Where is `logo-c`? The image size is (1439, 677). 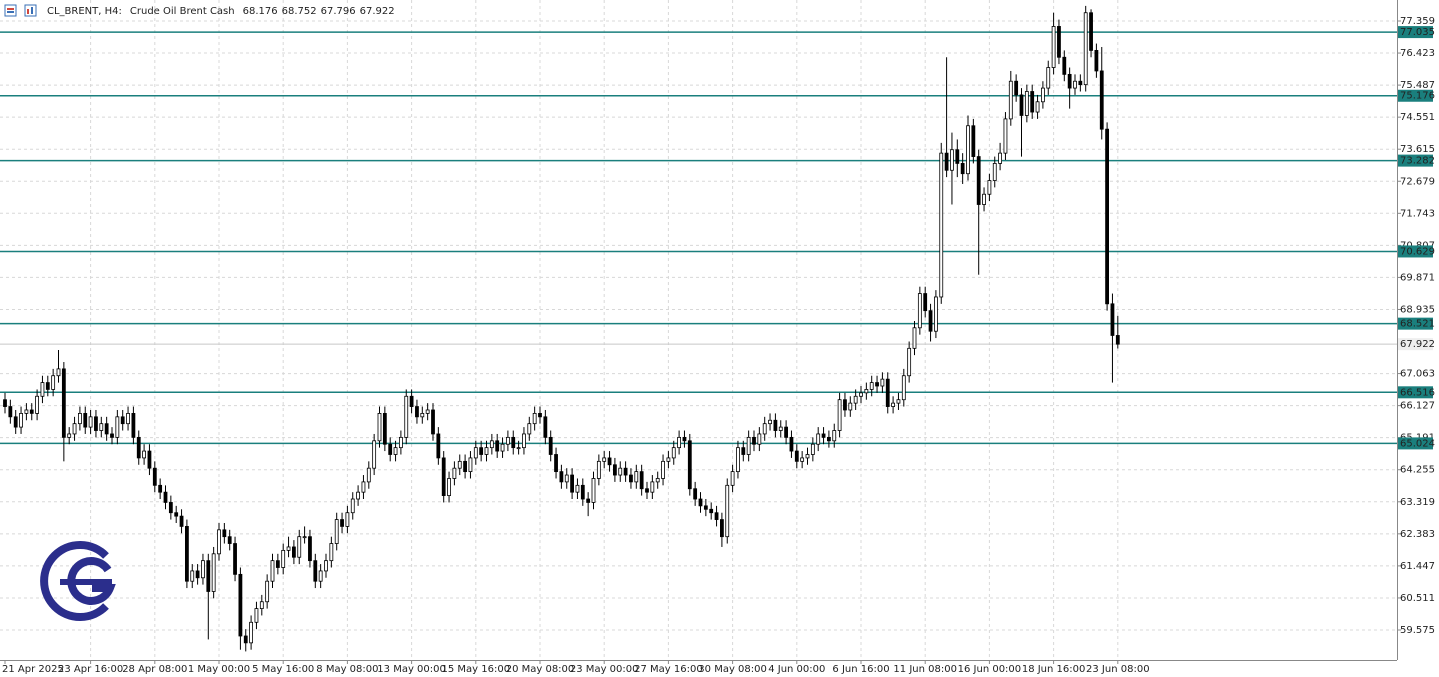 logo-c is located at coordinates (74, 581).